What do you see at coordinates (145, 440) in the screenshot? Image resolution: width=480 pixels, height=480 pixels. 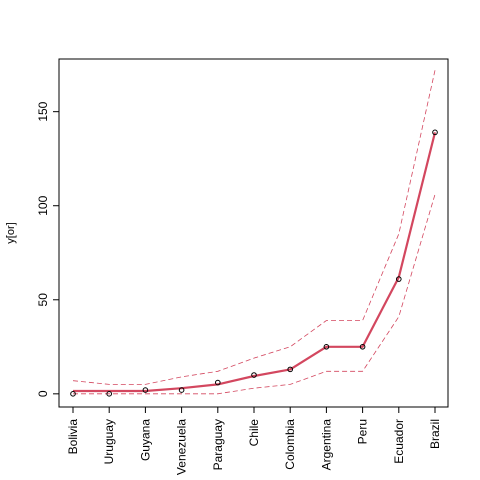 I see `x-tick-label: Guyana` at bounding box center [145, 440].